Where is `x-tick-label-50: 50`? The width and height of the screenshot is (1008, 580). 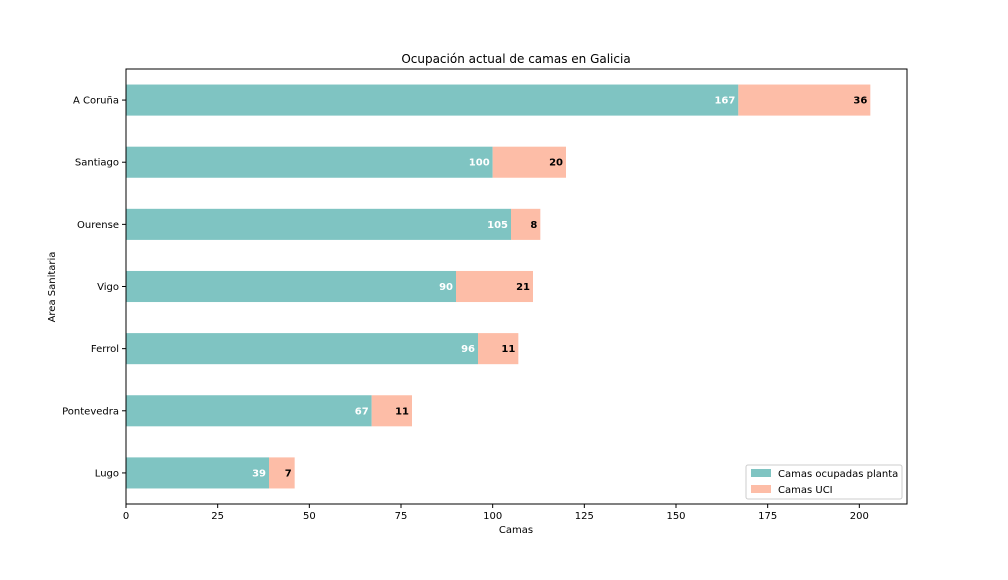 x-tick-label-50: 50 is located at coordinates (309, 516).